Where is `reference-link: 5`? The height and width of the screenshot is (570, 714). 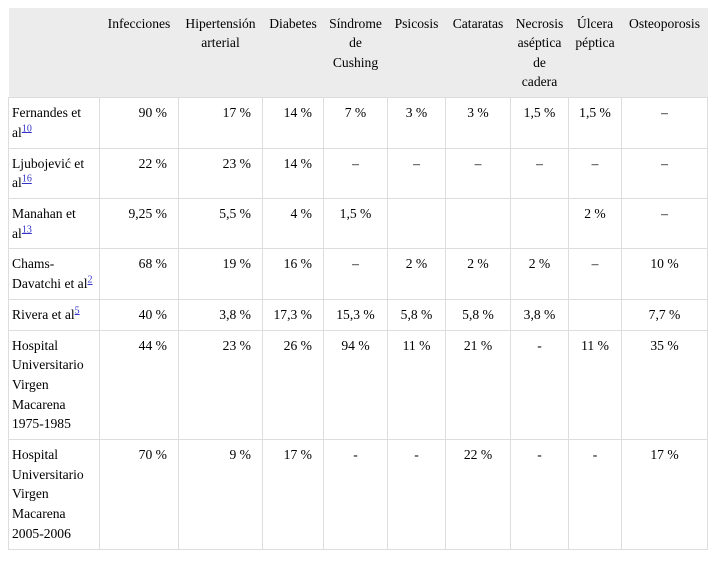 reference-link: 5 is located at coordinates (77, 311).